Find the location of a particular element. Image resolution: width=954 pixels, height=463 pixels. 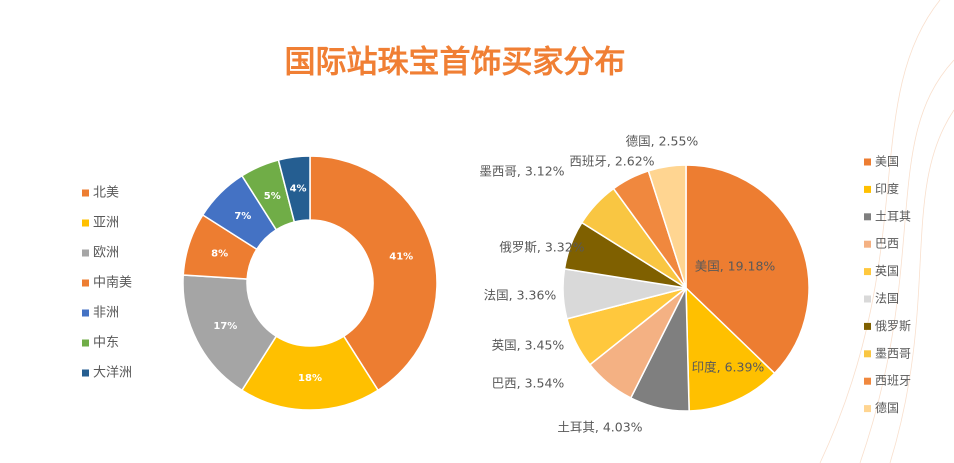

data-label: 巴西, 3.54% is located at coordinates (528, 383).